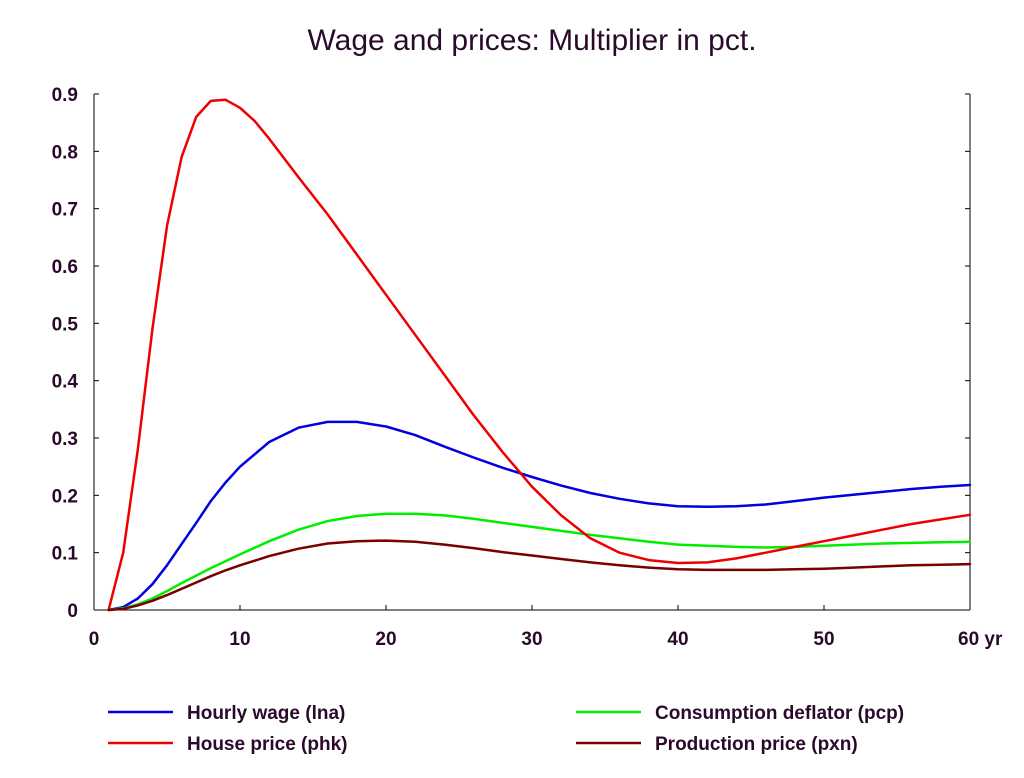 This screenshot has height=778, width=1024. I want to click on x-tick-label: 40, so click(677, 639).